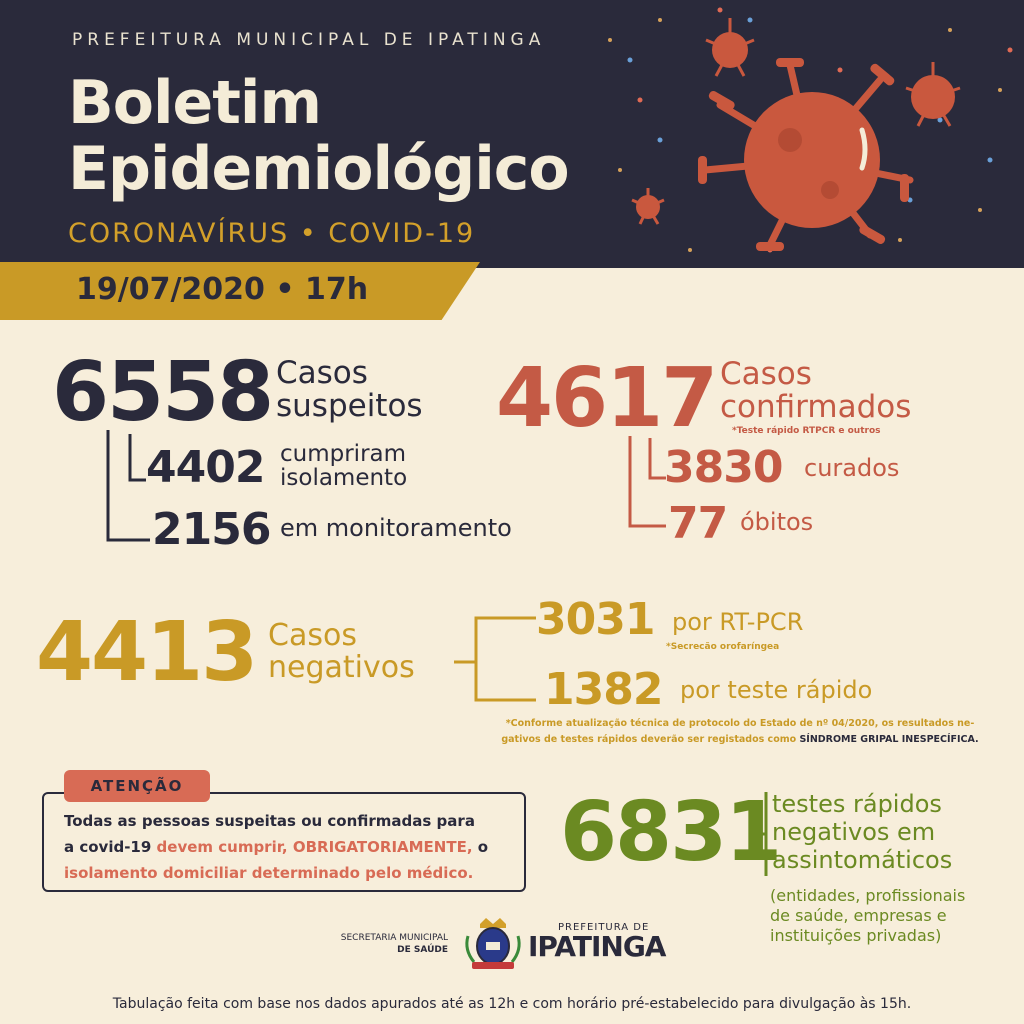 This screenshot has height=1024, width=1024. I want to click on negative-label: Casos negativos, so click(341, 651).